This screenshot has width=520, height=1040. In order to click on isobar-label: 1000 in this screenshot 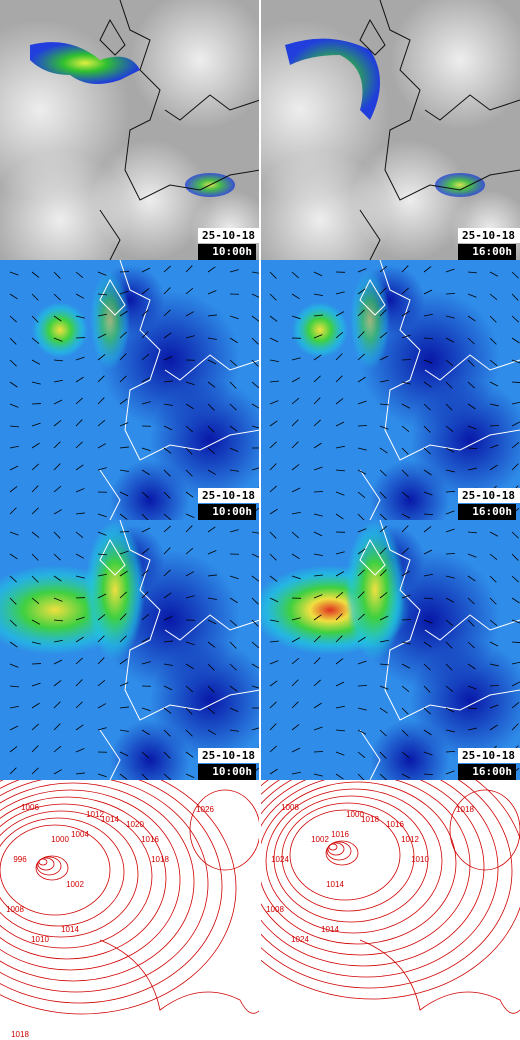, I will do `click(60, 839)`.